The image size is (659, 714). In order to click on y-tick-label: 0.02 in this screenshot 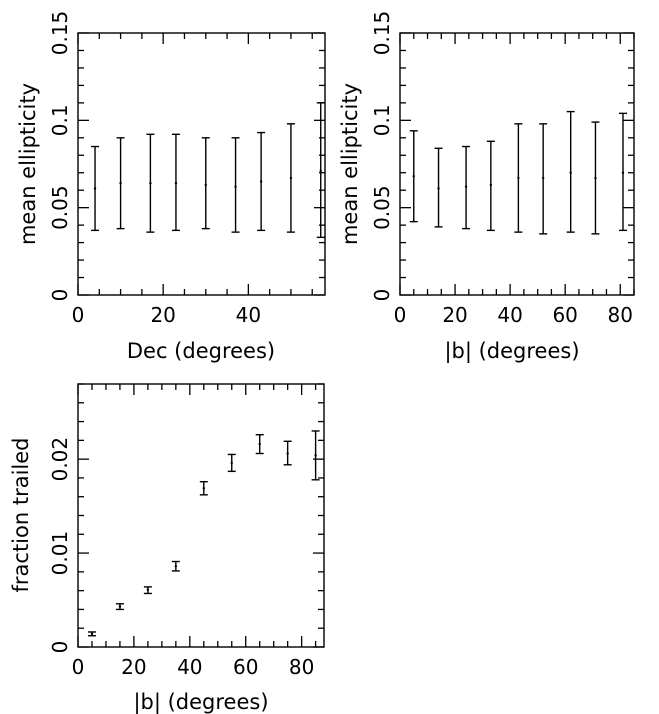, I will do `click(60, 459)`.